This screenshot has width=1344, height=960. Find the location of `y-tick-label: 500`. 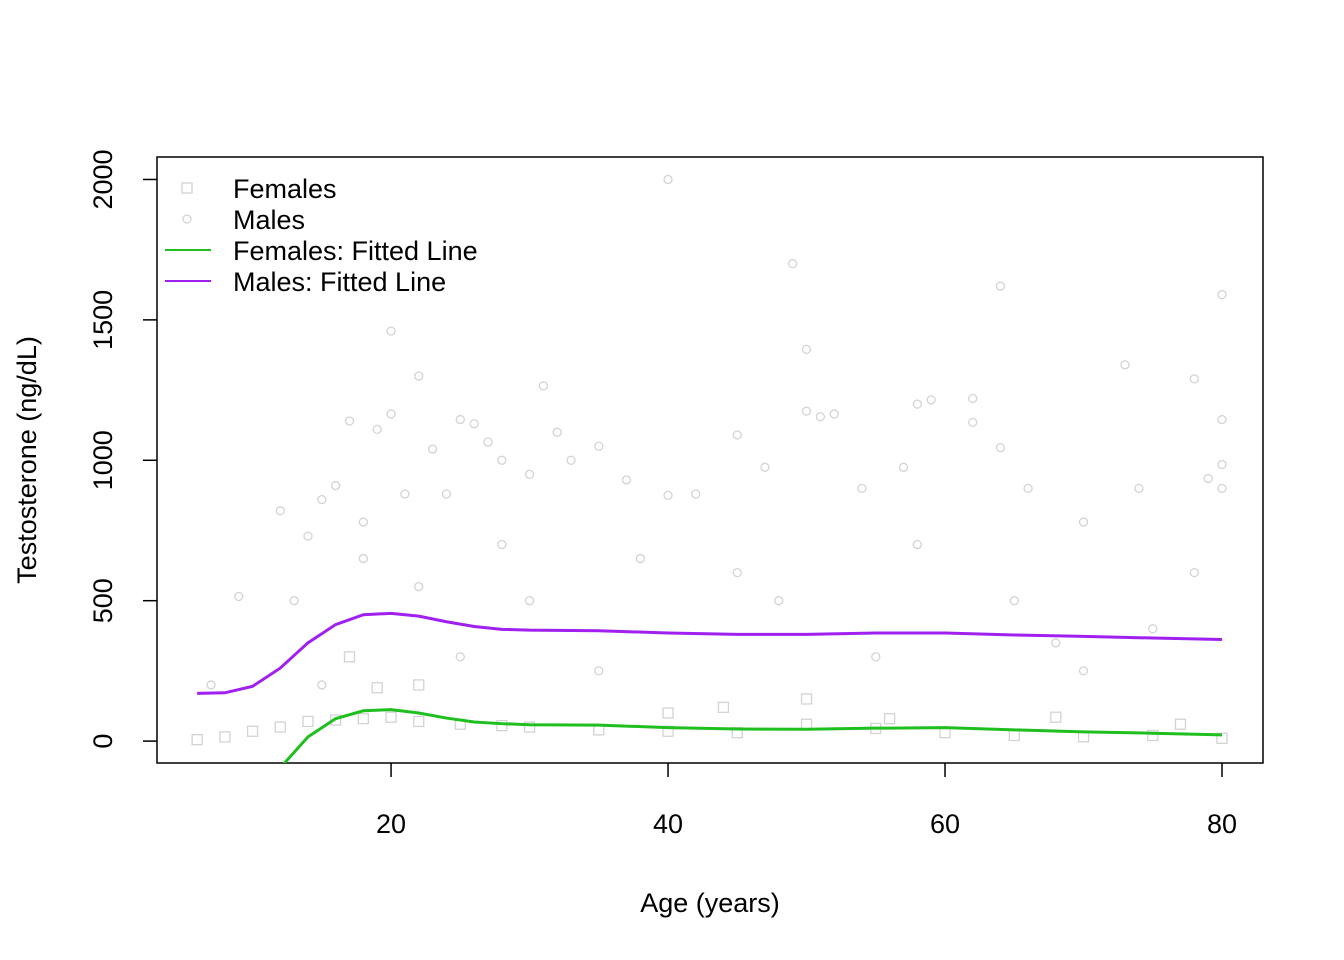

y-tick-label: 500 is located at coordinates (103, 600).